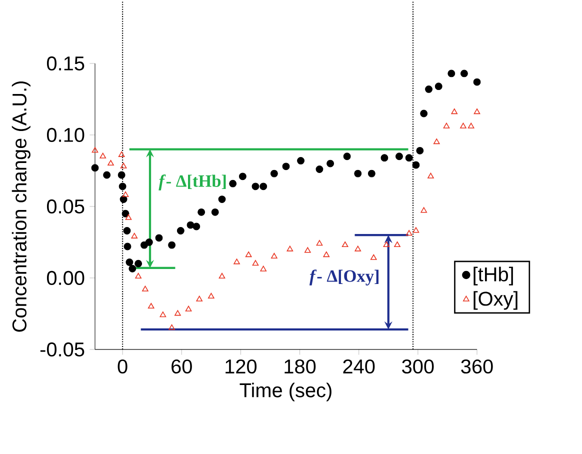  I want to click on y-tick-label: 0.10, so click(65, 135).